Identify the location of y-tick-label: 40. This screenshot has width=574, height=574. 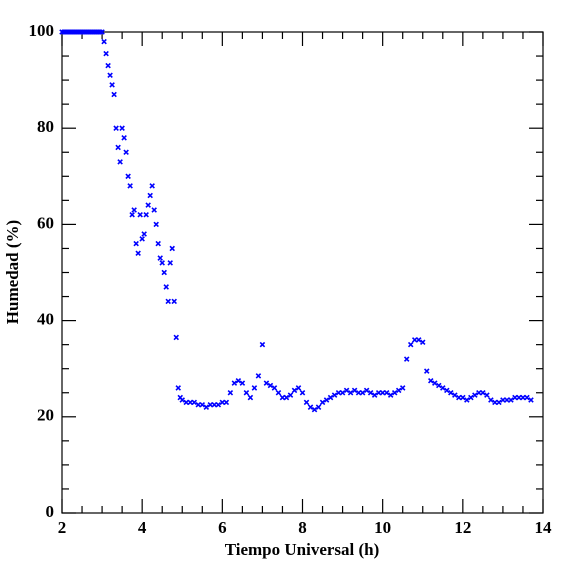
(45, 319).